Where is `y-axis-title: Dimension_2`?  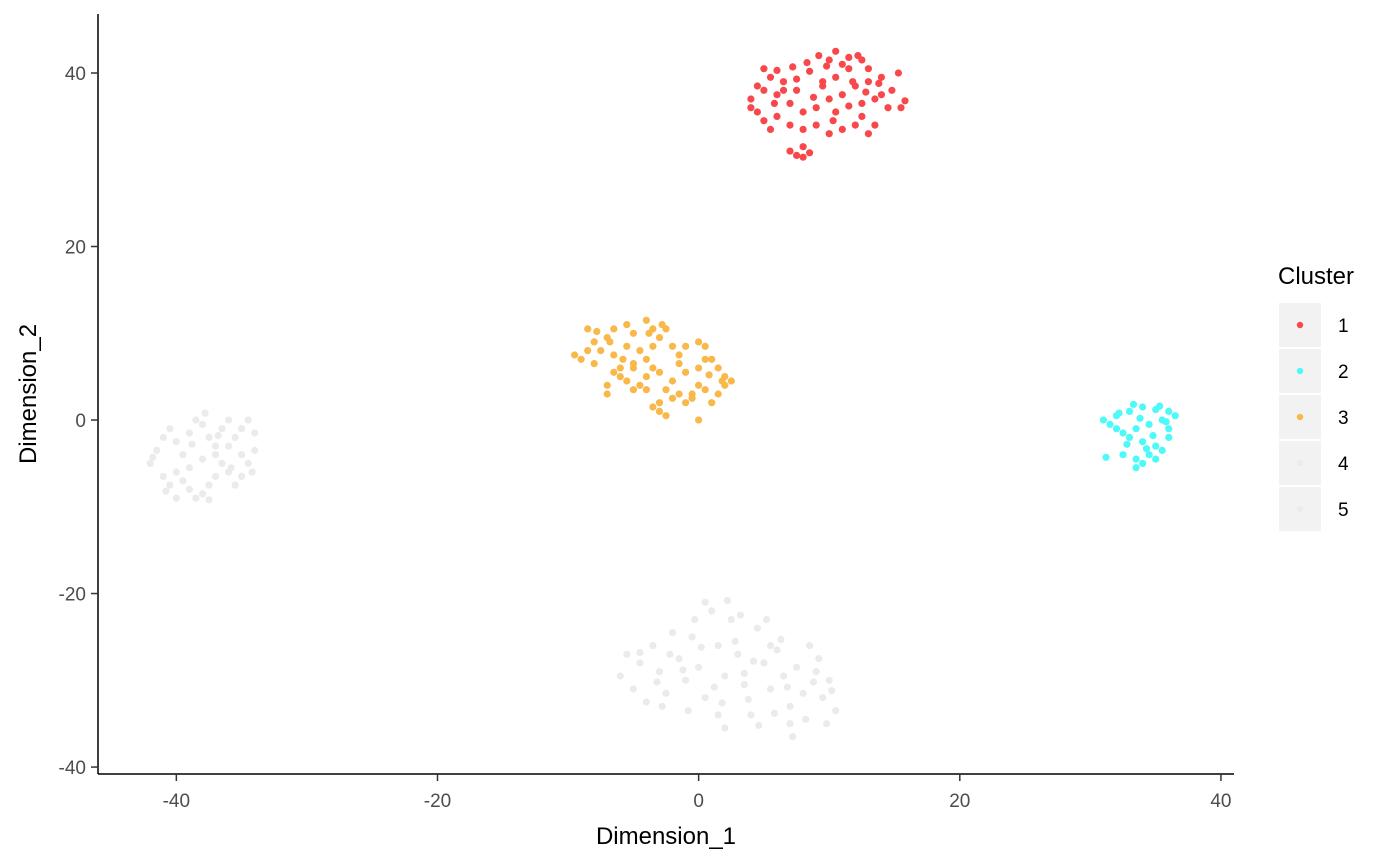 y-axis-title: Dimension_2 is located at coordinates (28, 394).